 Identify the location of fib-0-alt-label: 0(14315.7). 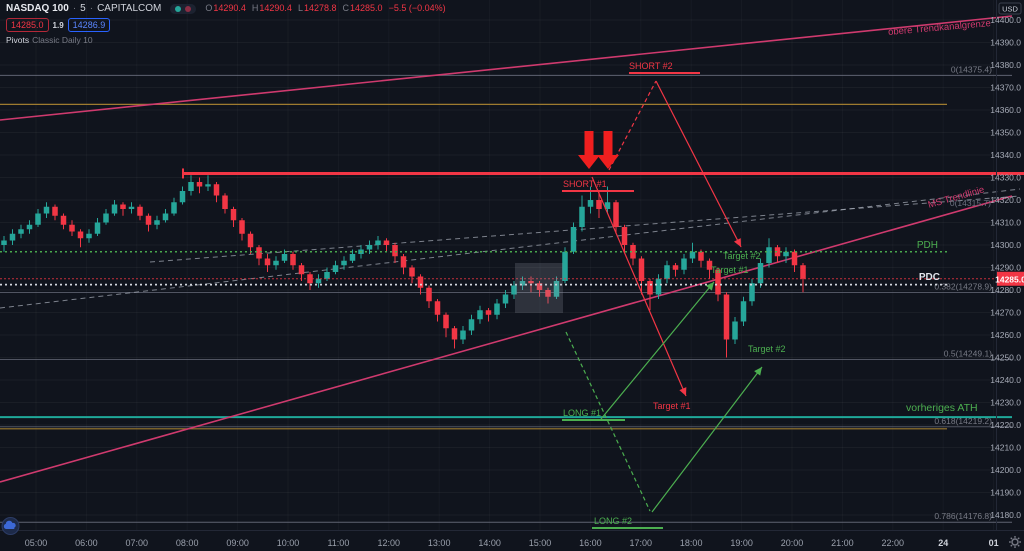
(970, 203).